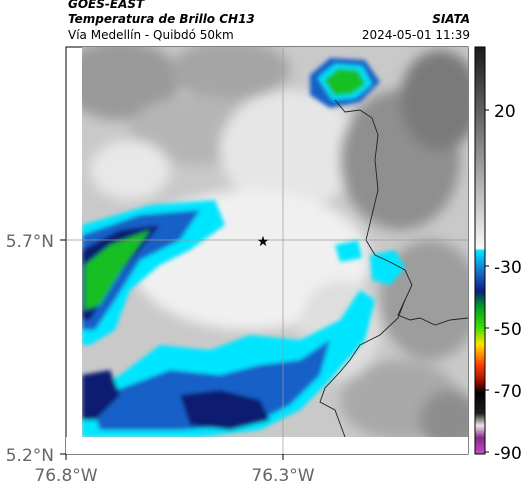  I want to click on colorbar-tick-label: -90, so click(508, 454).